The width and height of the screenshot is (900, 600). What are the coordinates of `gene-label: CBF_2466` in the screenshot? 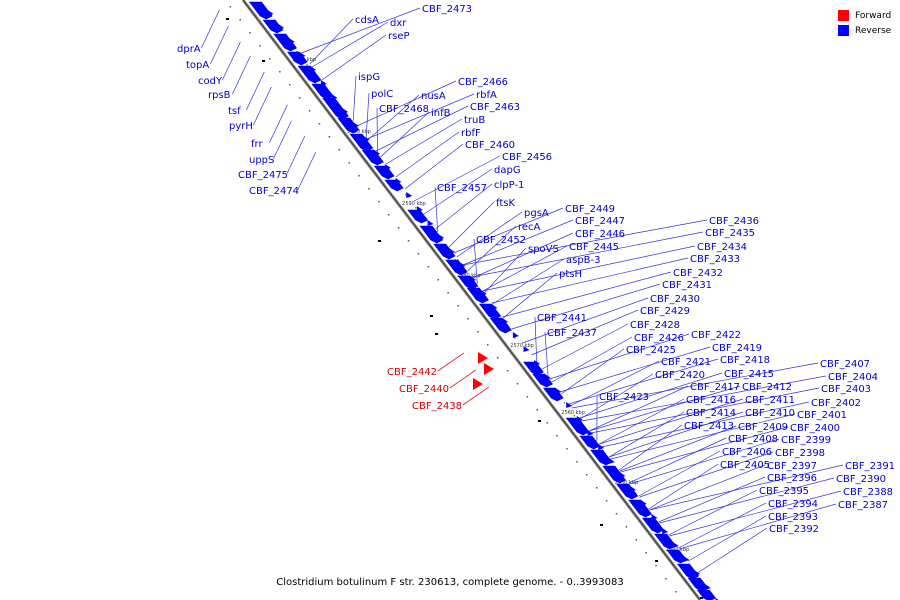 It's located at (483, 82).